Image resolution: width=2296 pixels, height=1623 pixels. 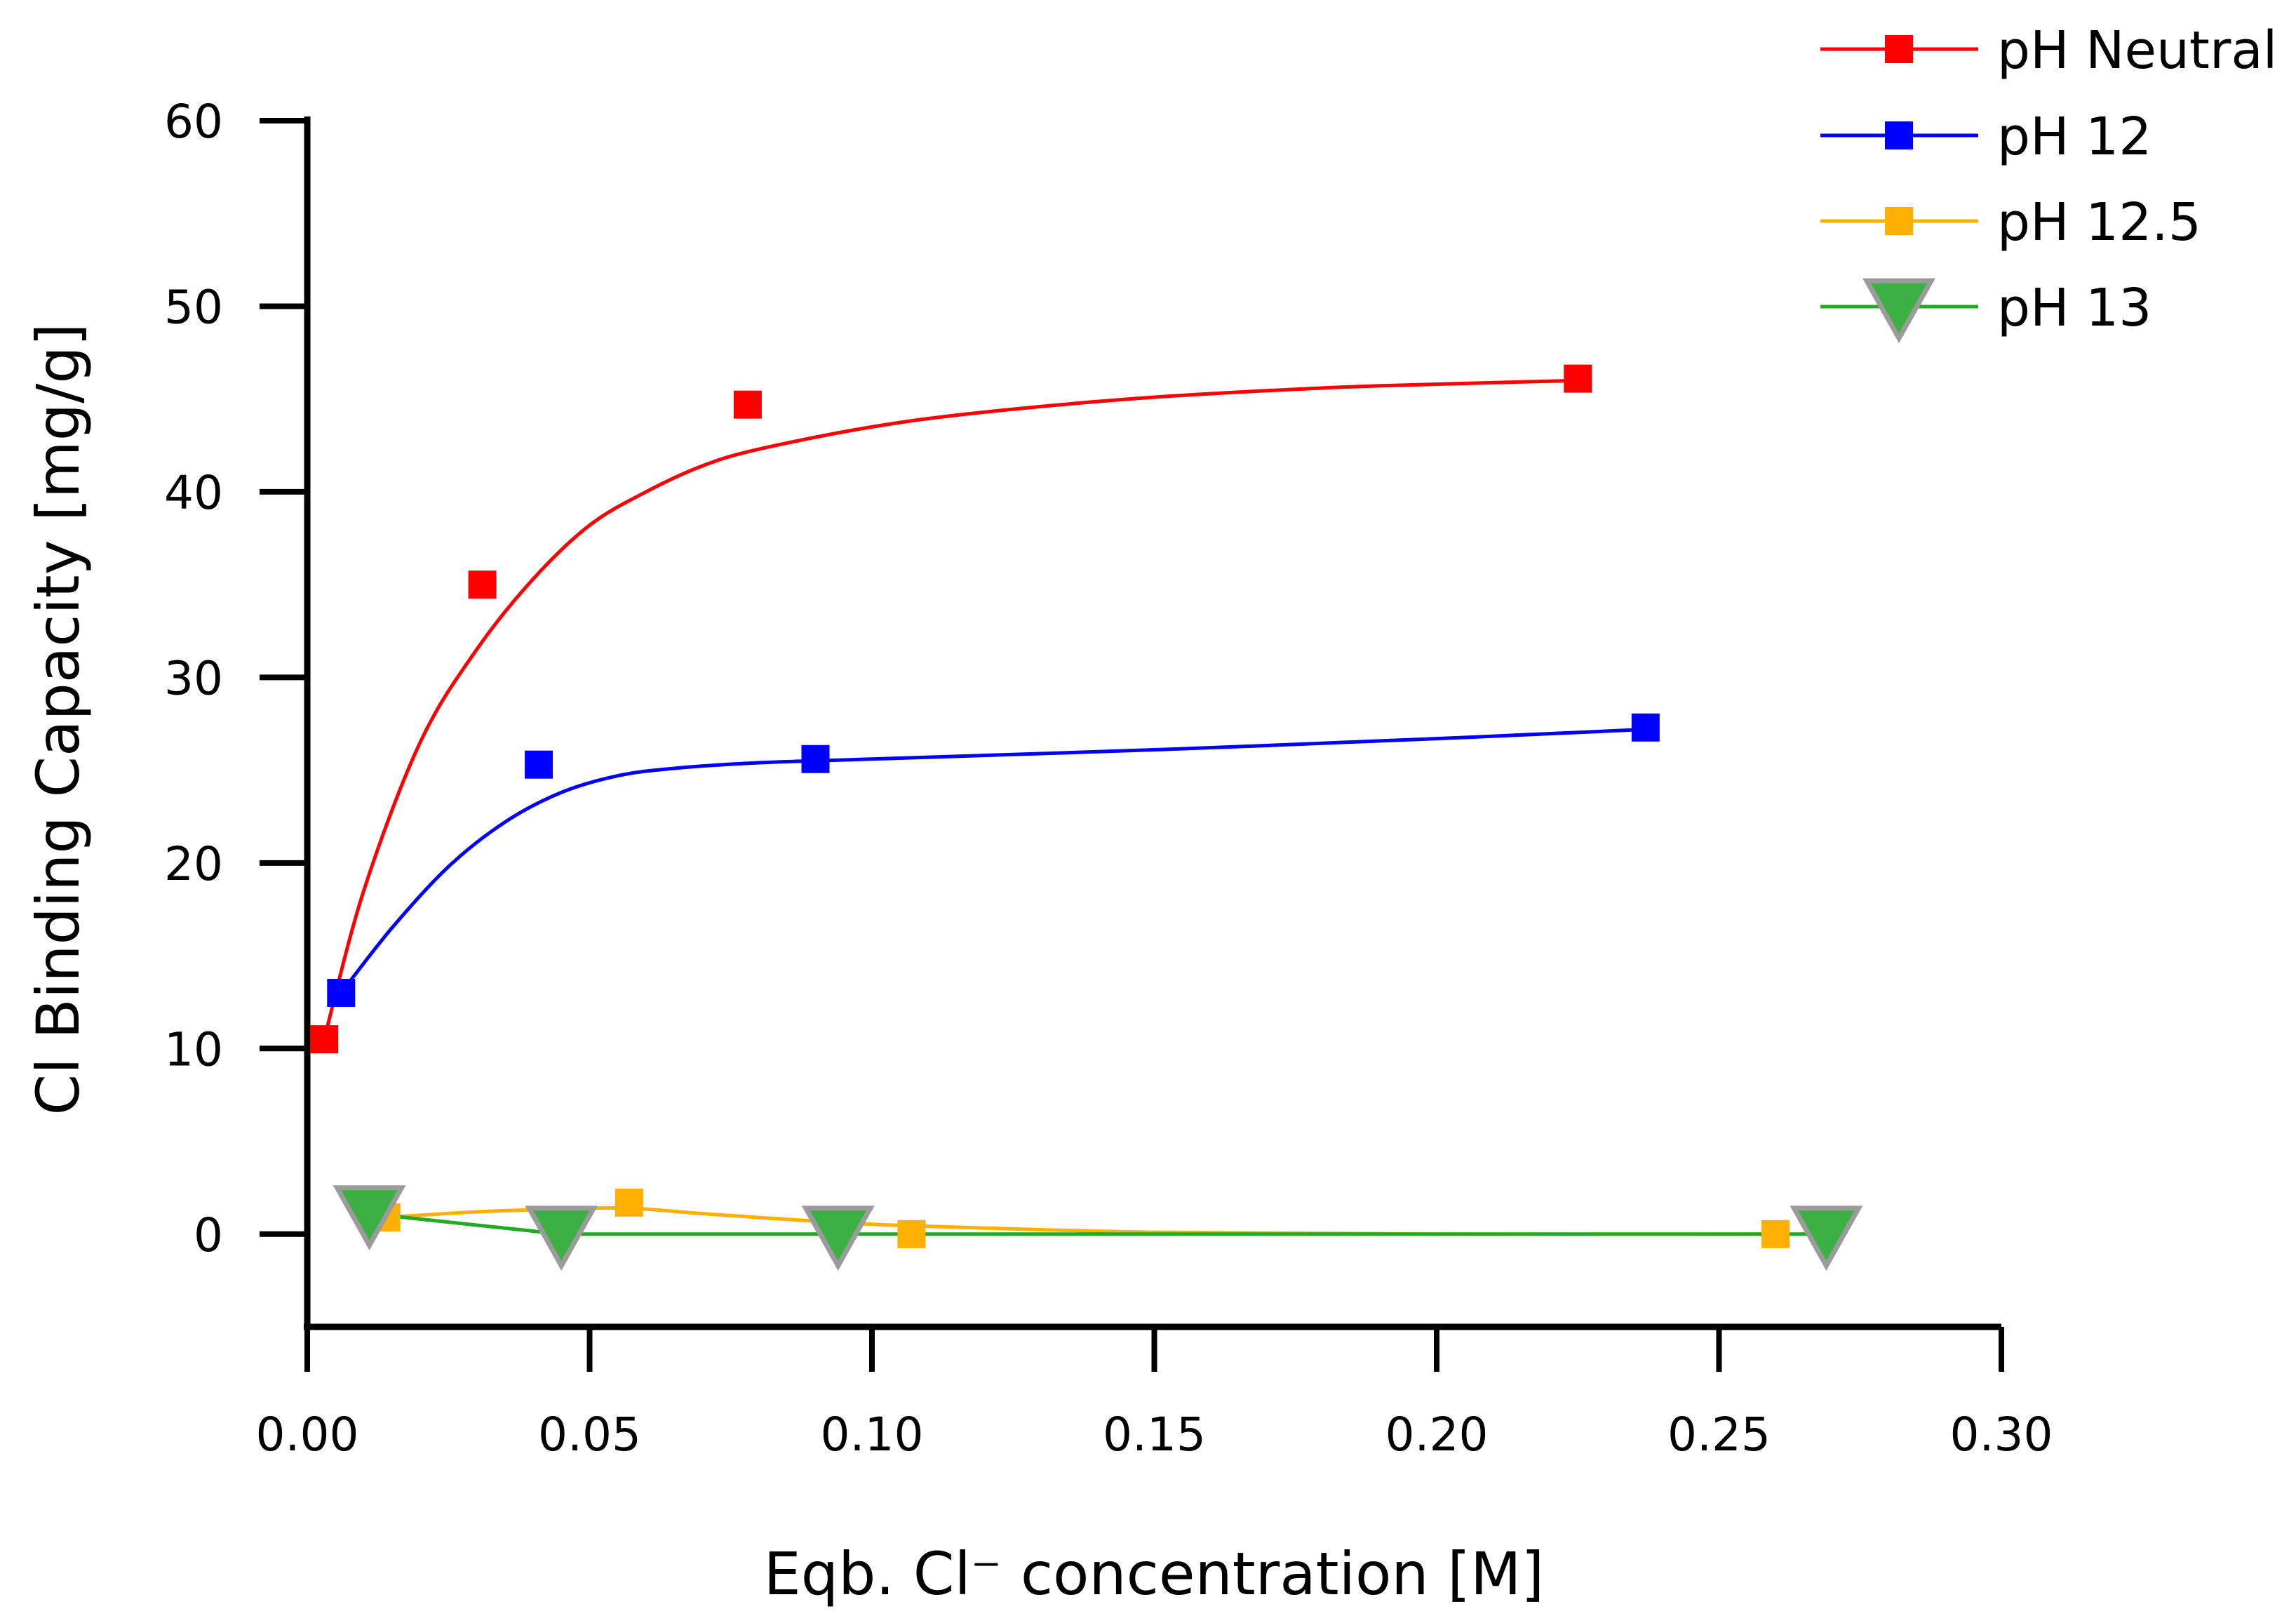 I want to click on x-tick-label: 0.20, so click(x=1437, y=1435).